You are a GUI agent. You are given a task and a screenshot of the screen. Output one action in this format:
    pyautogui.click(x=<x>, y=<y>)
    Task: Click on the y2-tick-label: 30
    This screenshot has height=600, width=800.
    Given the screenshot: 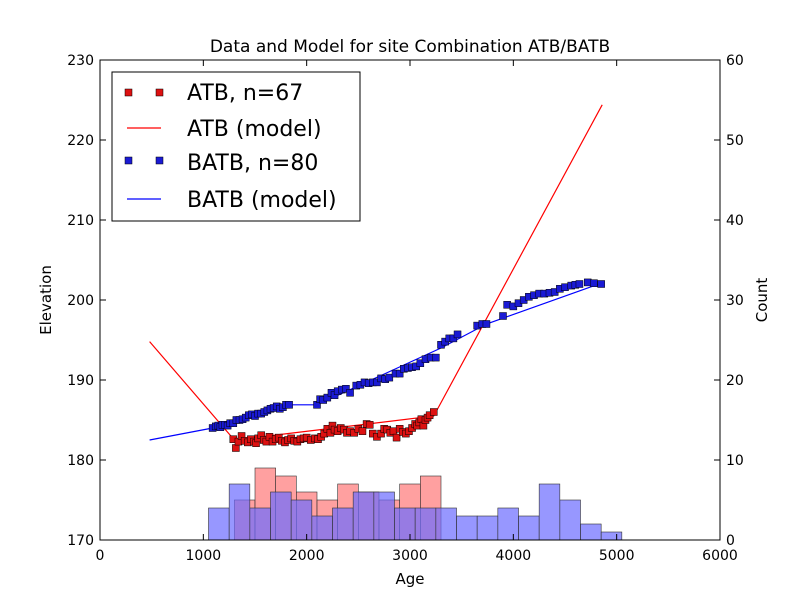 What is the action you would take?
    pyautogui.click(x=735, y=301)
    